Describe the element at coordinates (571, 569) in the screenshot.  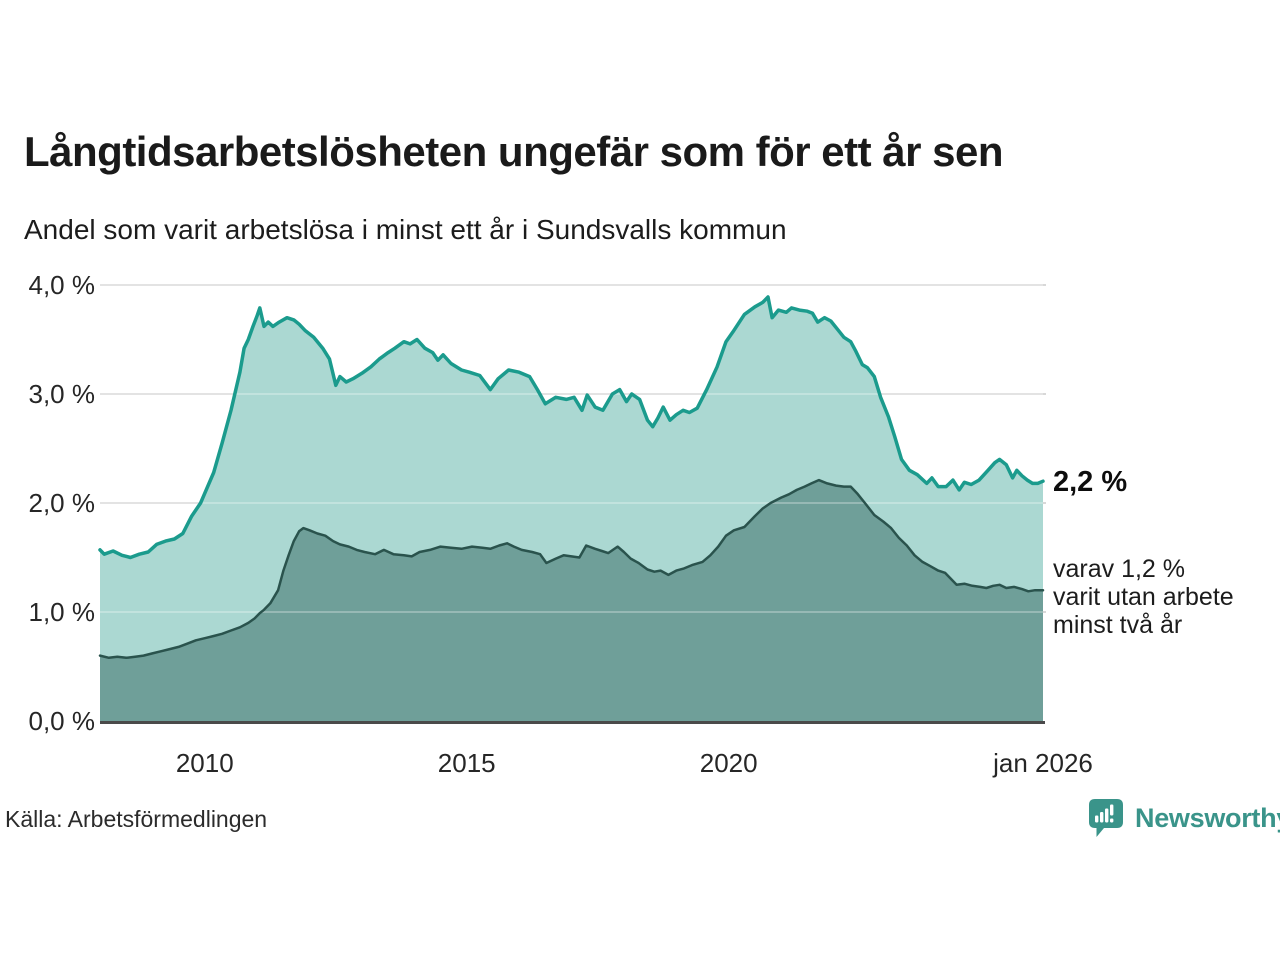
I see `line-subset` at that location.